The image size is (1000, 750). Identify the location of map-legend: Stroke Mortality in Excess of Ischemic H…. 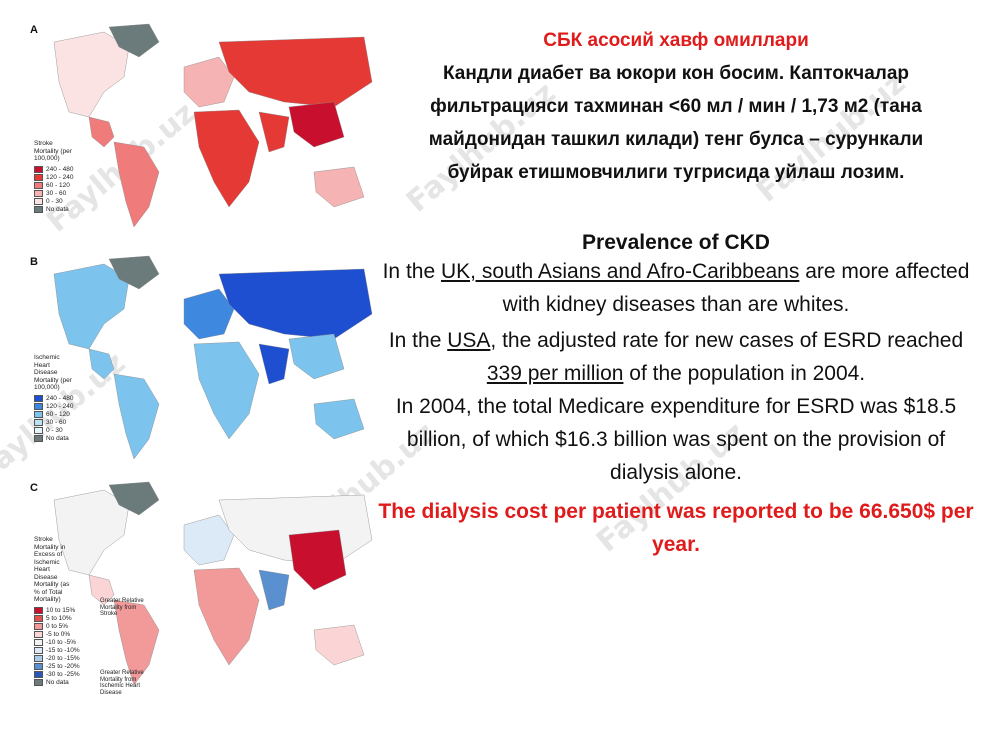
(57, 611).